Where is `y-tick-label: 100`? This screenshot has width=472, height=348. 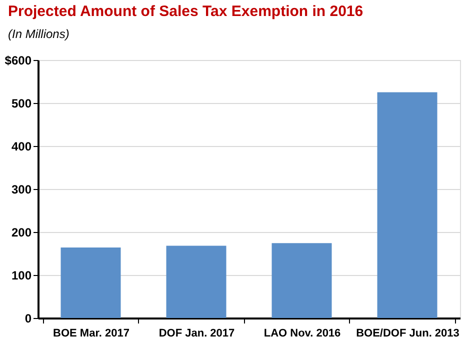 y-tick-label: 100 is located at coordinates (21, 275).